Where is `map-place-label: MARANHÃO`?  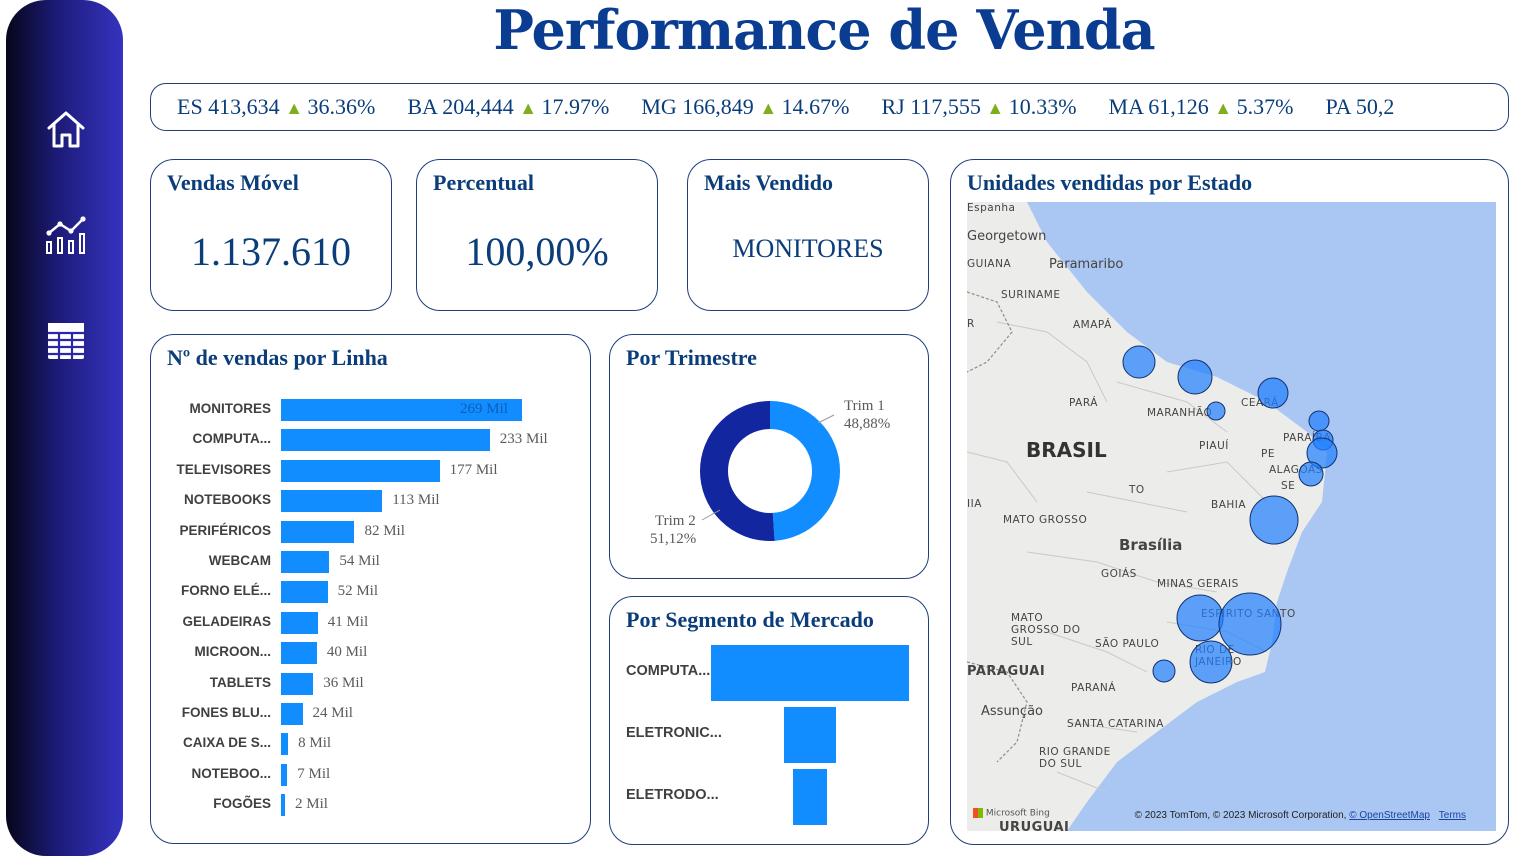 map-place-label: MARANHÃO is located at coordinates (1180, 413).